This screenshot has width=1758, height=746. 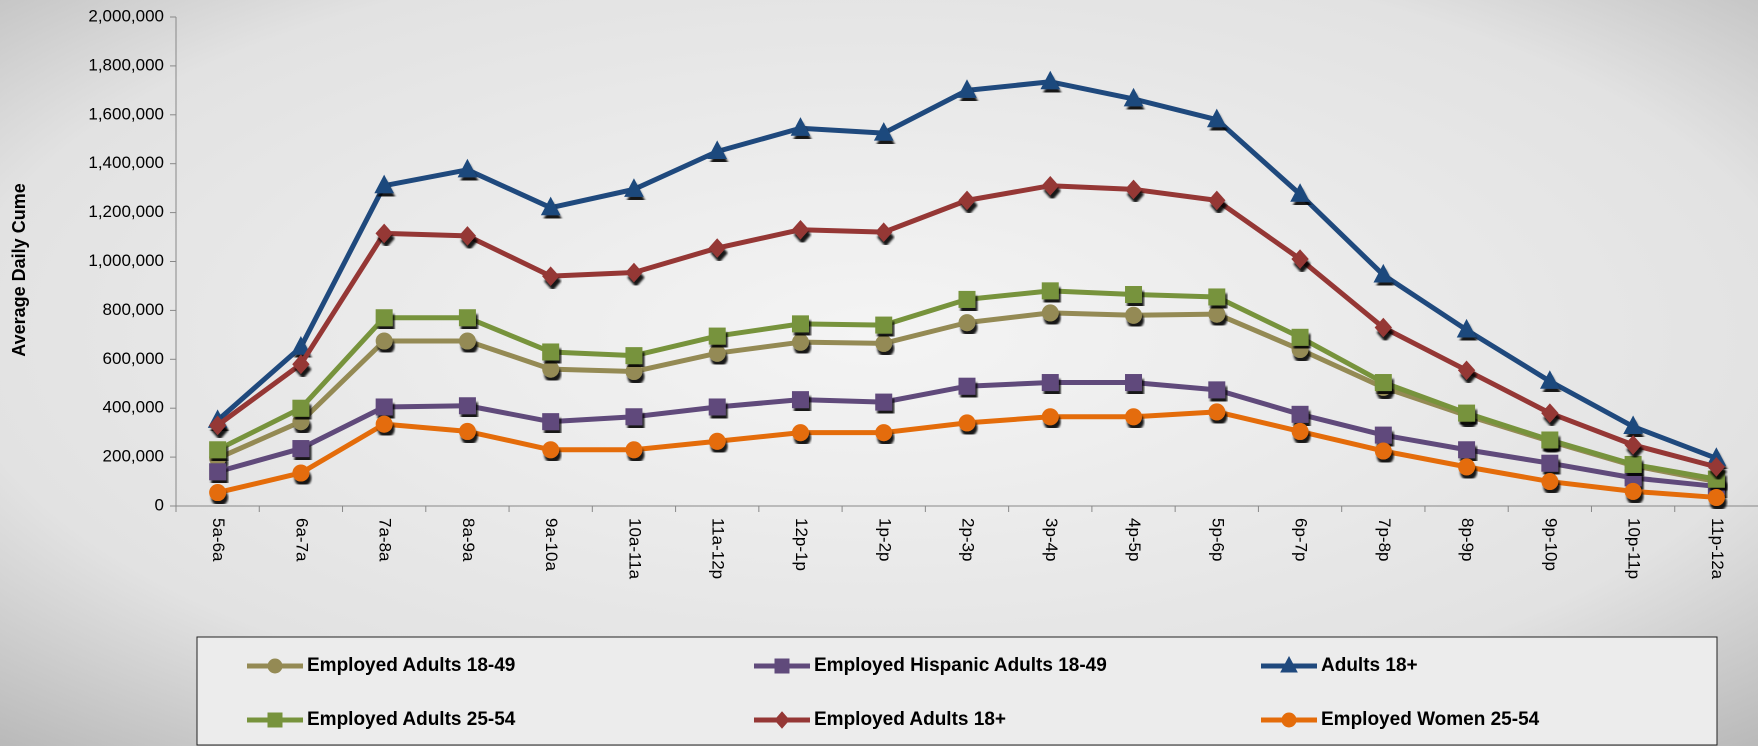 What do you see at coordinates (967, 434) in the screenshot?
I see `series` at bounding box center [967, 434].